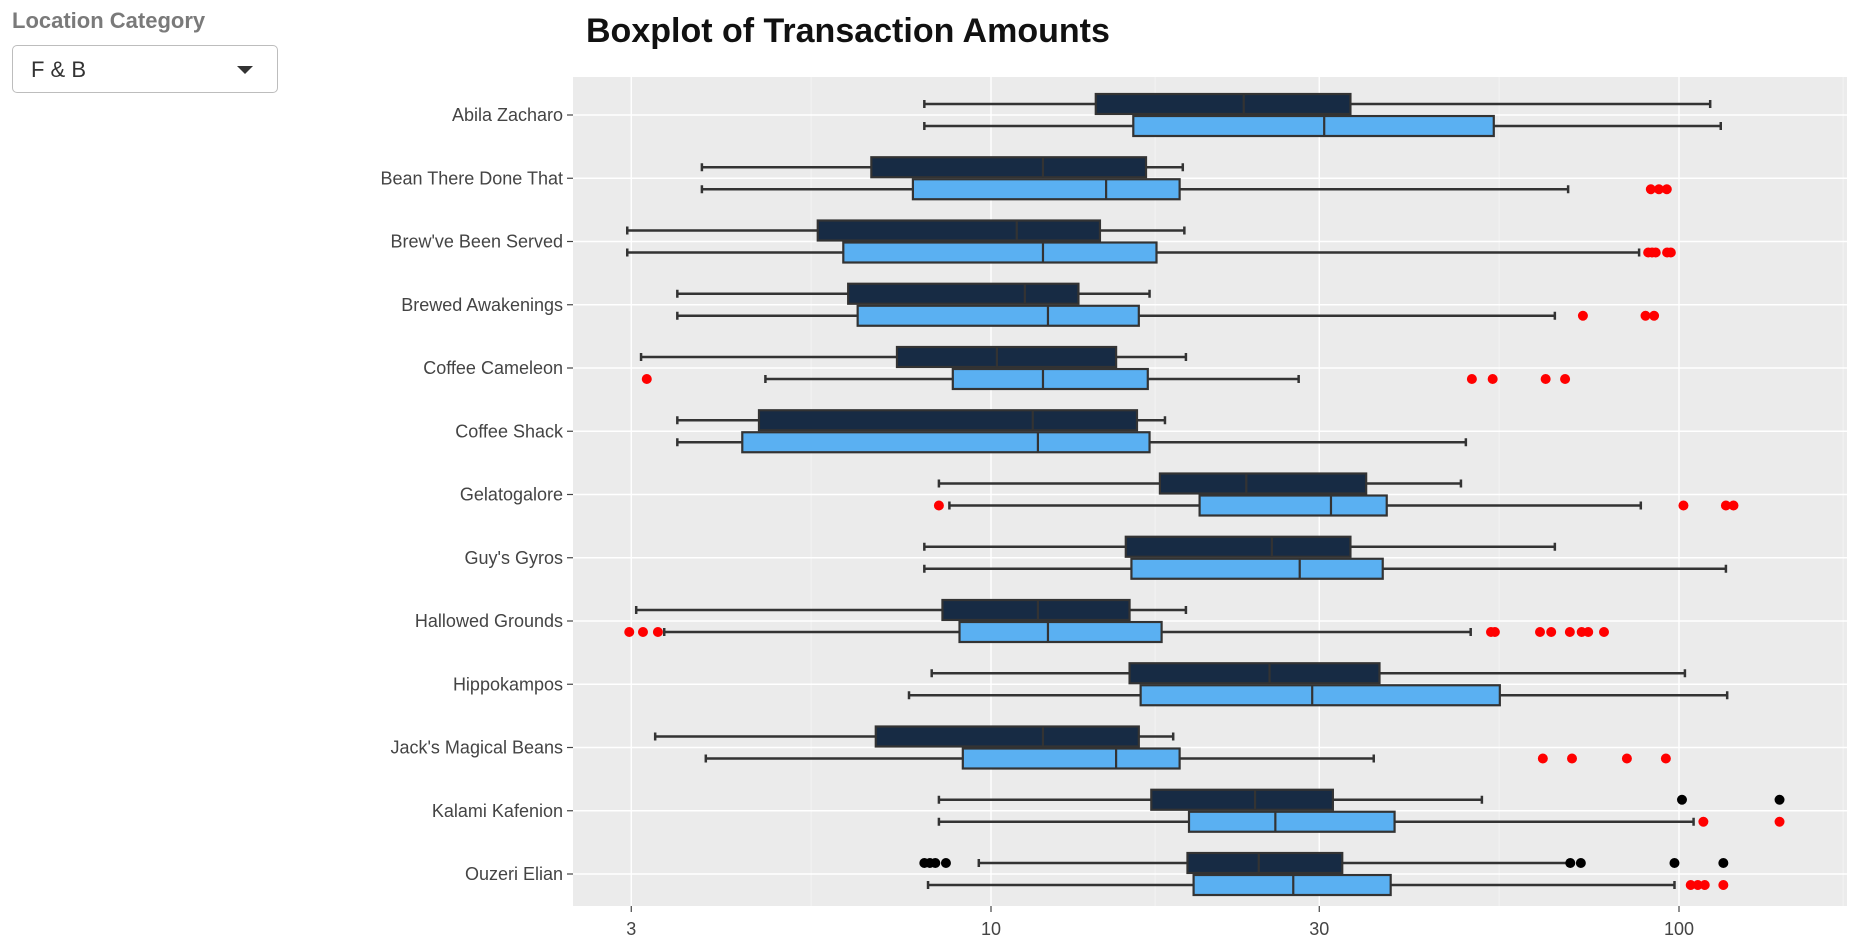 Image resolution: width=1852 pixels, height=943 pixels. What do you see at coordinates (245, 70) in the screenshot?
I see `chevron-down-icon` at bounding box center [245, 70].